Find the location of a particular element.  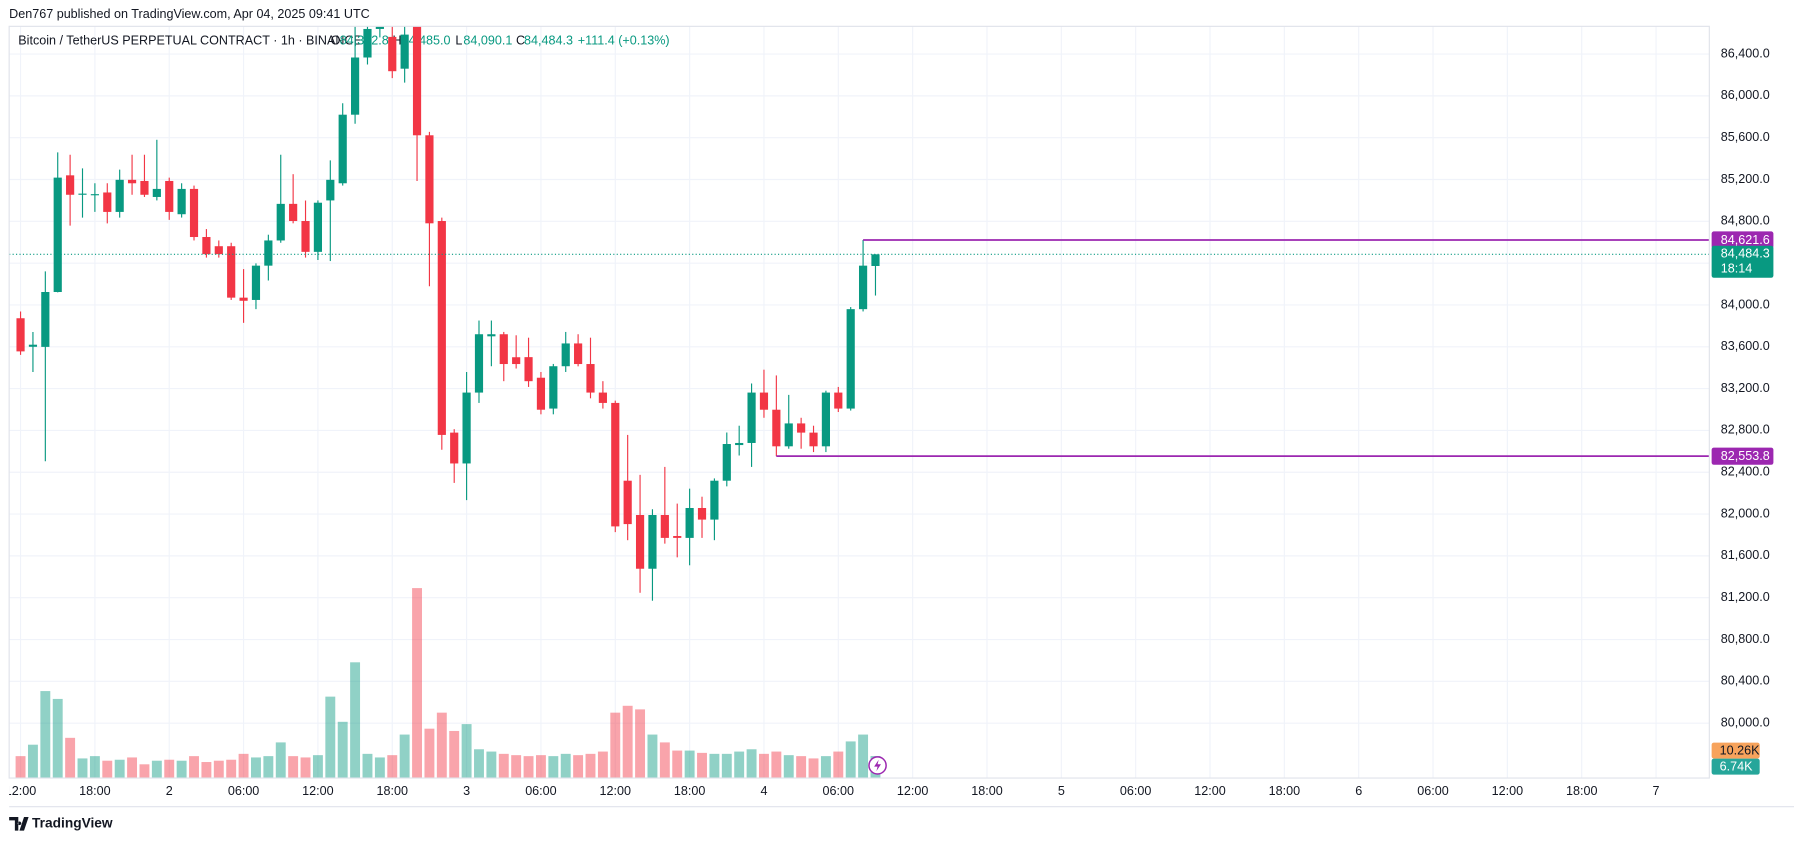

level-label: 84,621.6 is located at coordinates (1745, 240).